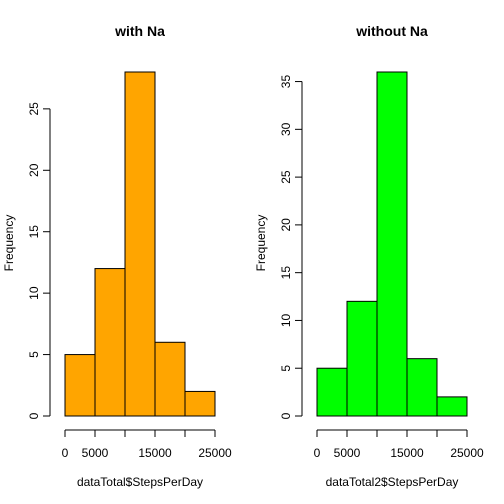 The image size is (504, 504). I want to click on x-axis-label: dataTotal$StepsPerDay, so click(140, 482).